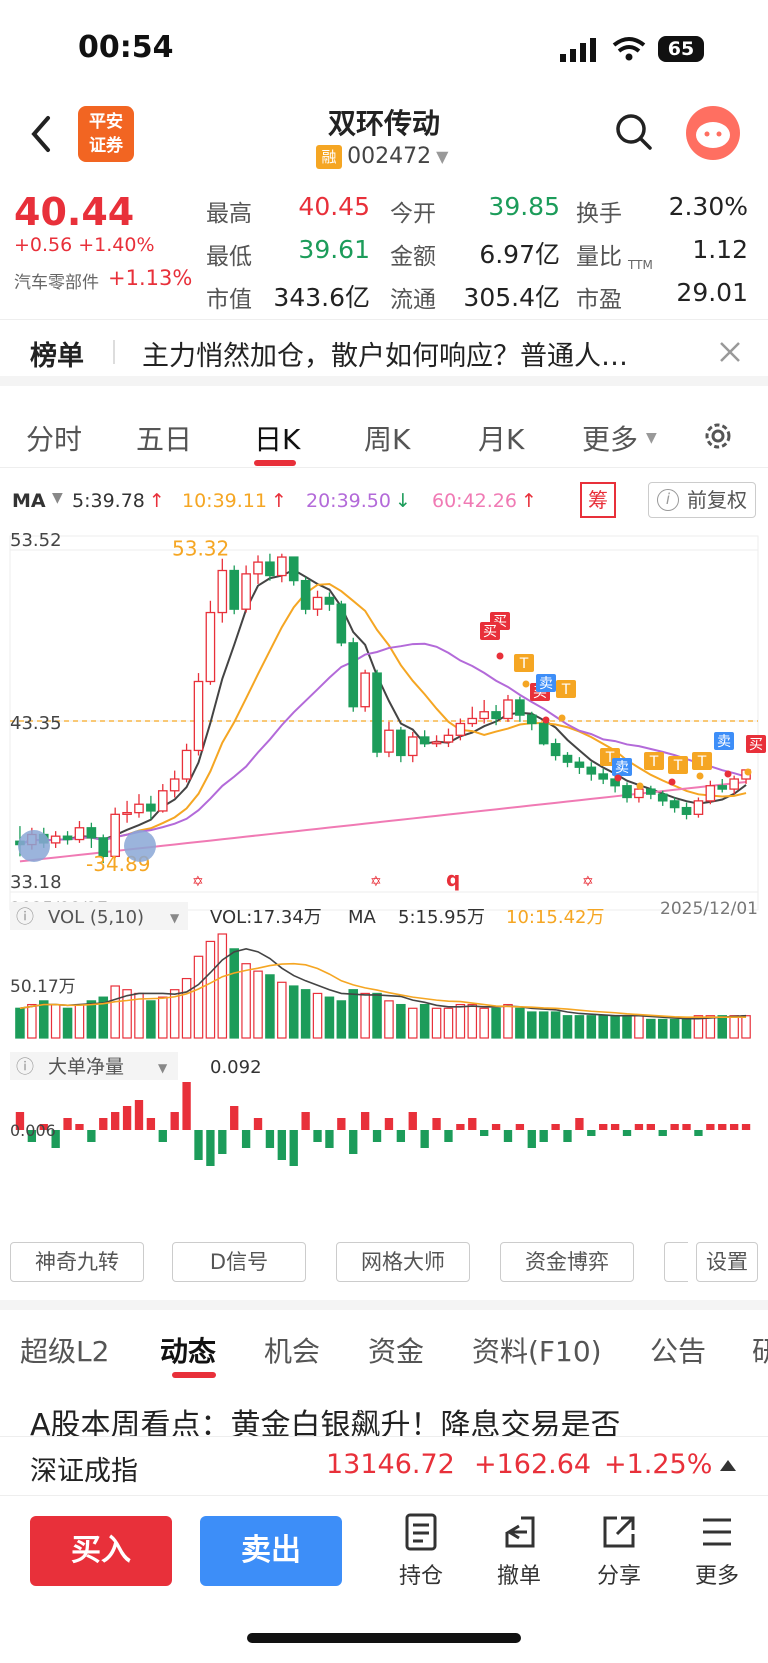  I want to click on share-icon, so click(619, 1535).